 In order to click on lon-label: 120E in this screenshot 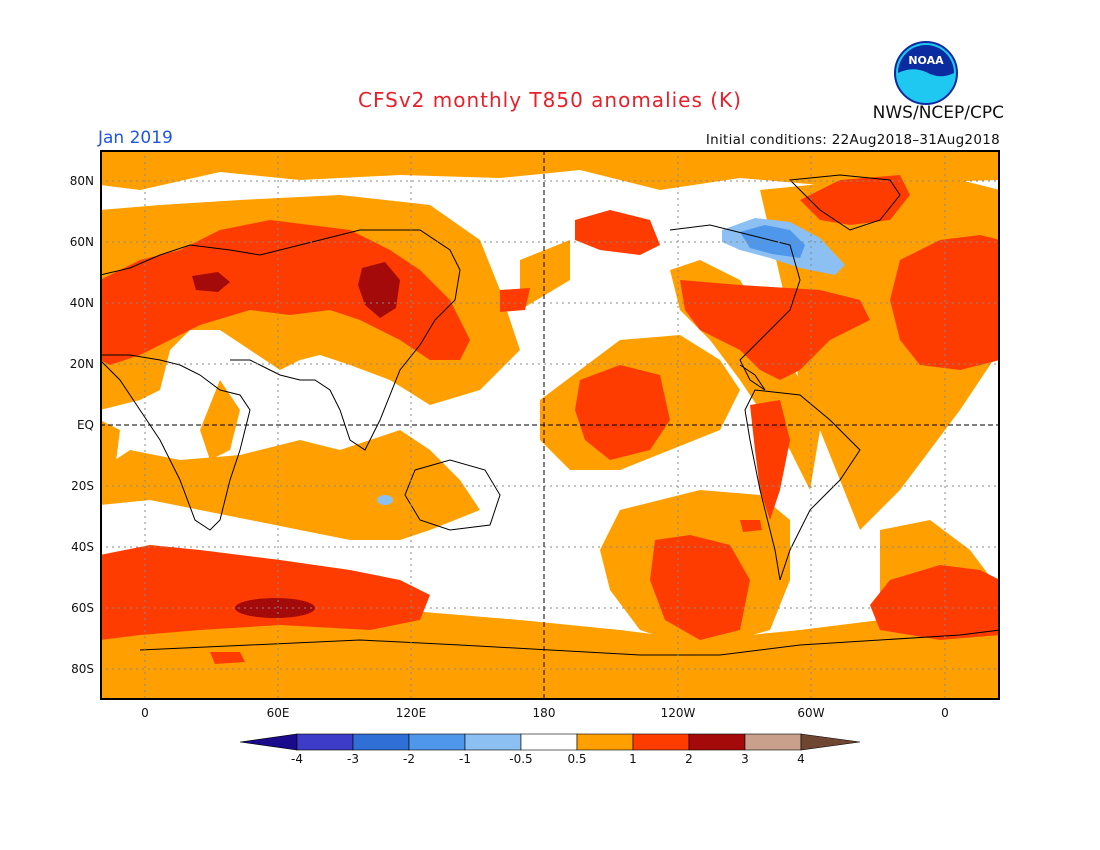, I will do `click(411, 713)`.